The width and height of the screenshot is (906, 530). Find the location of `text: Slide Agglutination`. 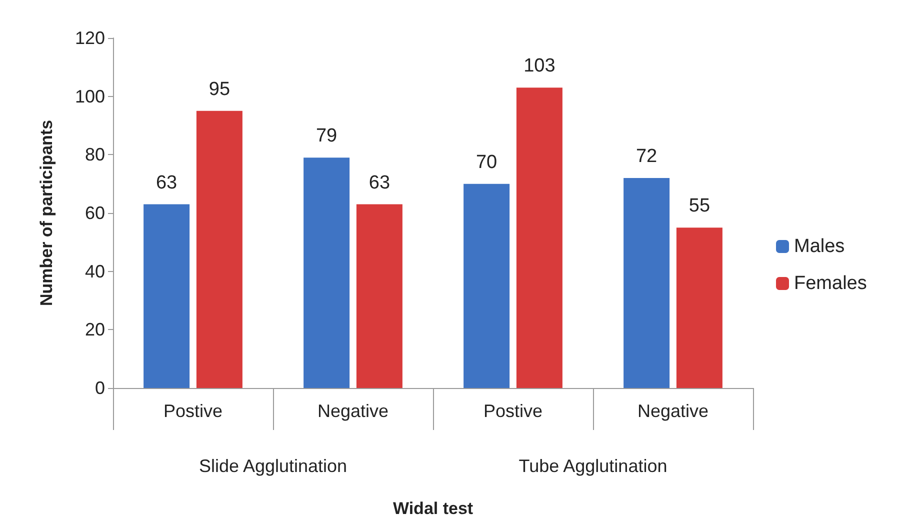

text: Slide Agglutination is located at coordinates (273, 466).